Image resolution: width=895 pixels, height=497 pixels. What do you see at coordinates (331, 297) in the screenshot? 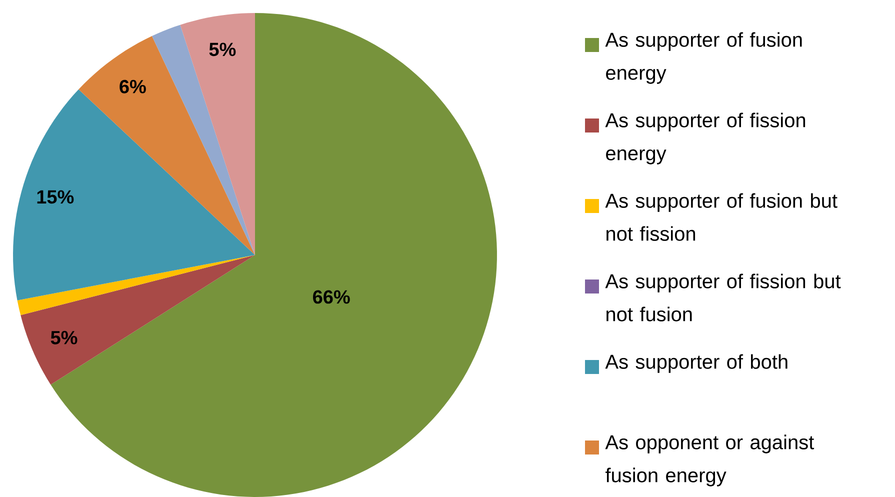
I see `data-label: 66%` at bounding box center [331, 297].